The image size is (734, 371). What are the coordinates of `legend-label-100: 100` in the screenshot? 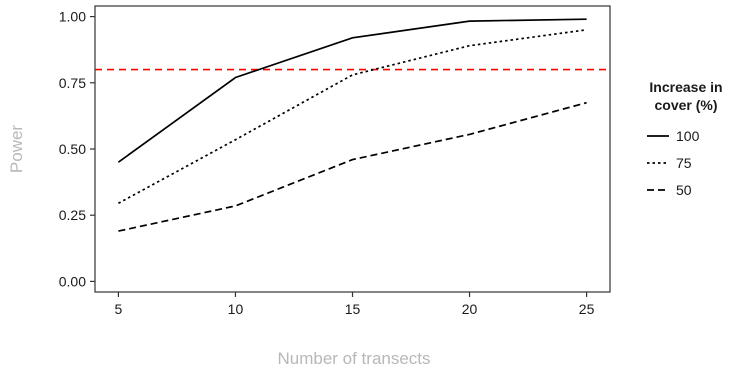 It's located at (688, 136).